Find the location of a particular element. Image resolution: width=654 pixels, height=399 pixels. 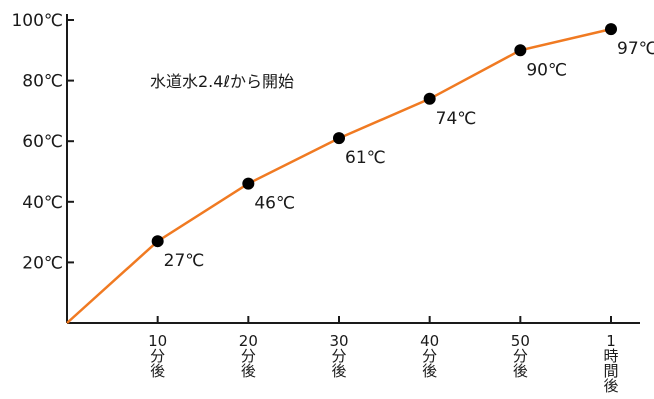

y-tick-label: 60℃ is located at coordinates (42, 142).